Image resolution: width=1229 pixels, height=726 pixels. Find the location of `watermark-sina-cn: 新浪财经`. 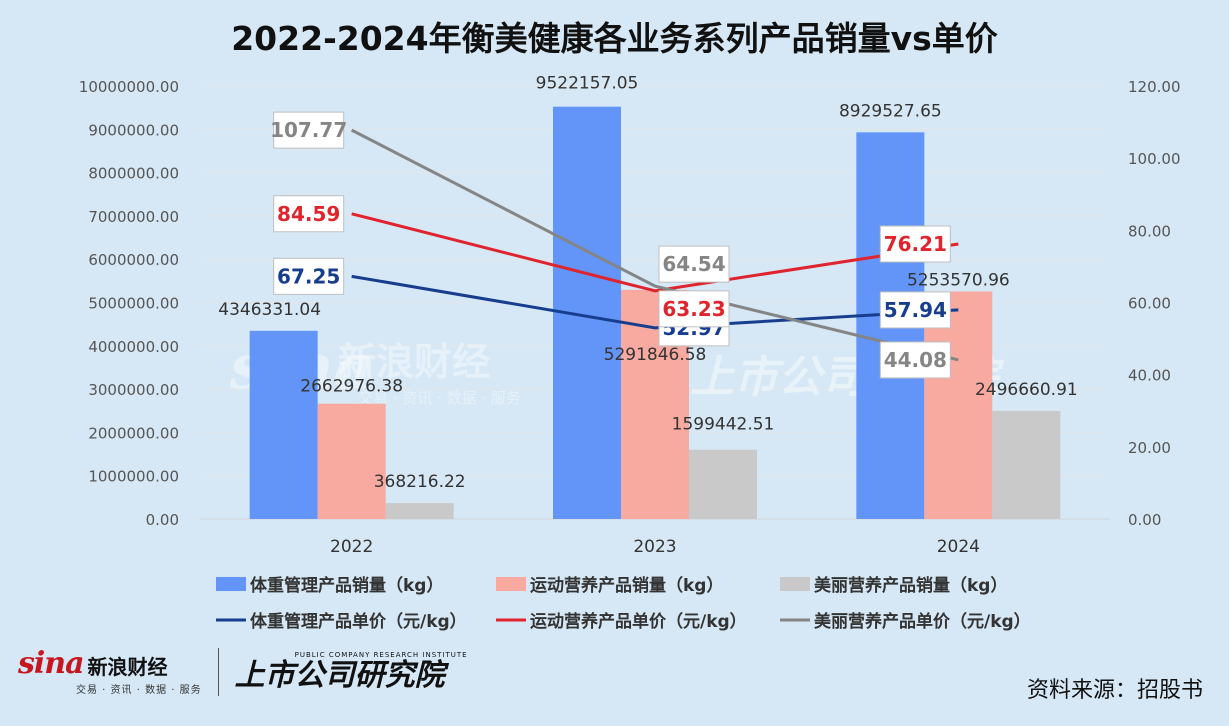

watermark-sina-cn: 新浪财经 is located at coordinates (414, 362).